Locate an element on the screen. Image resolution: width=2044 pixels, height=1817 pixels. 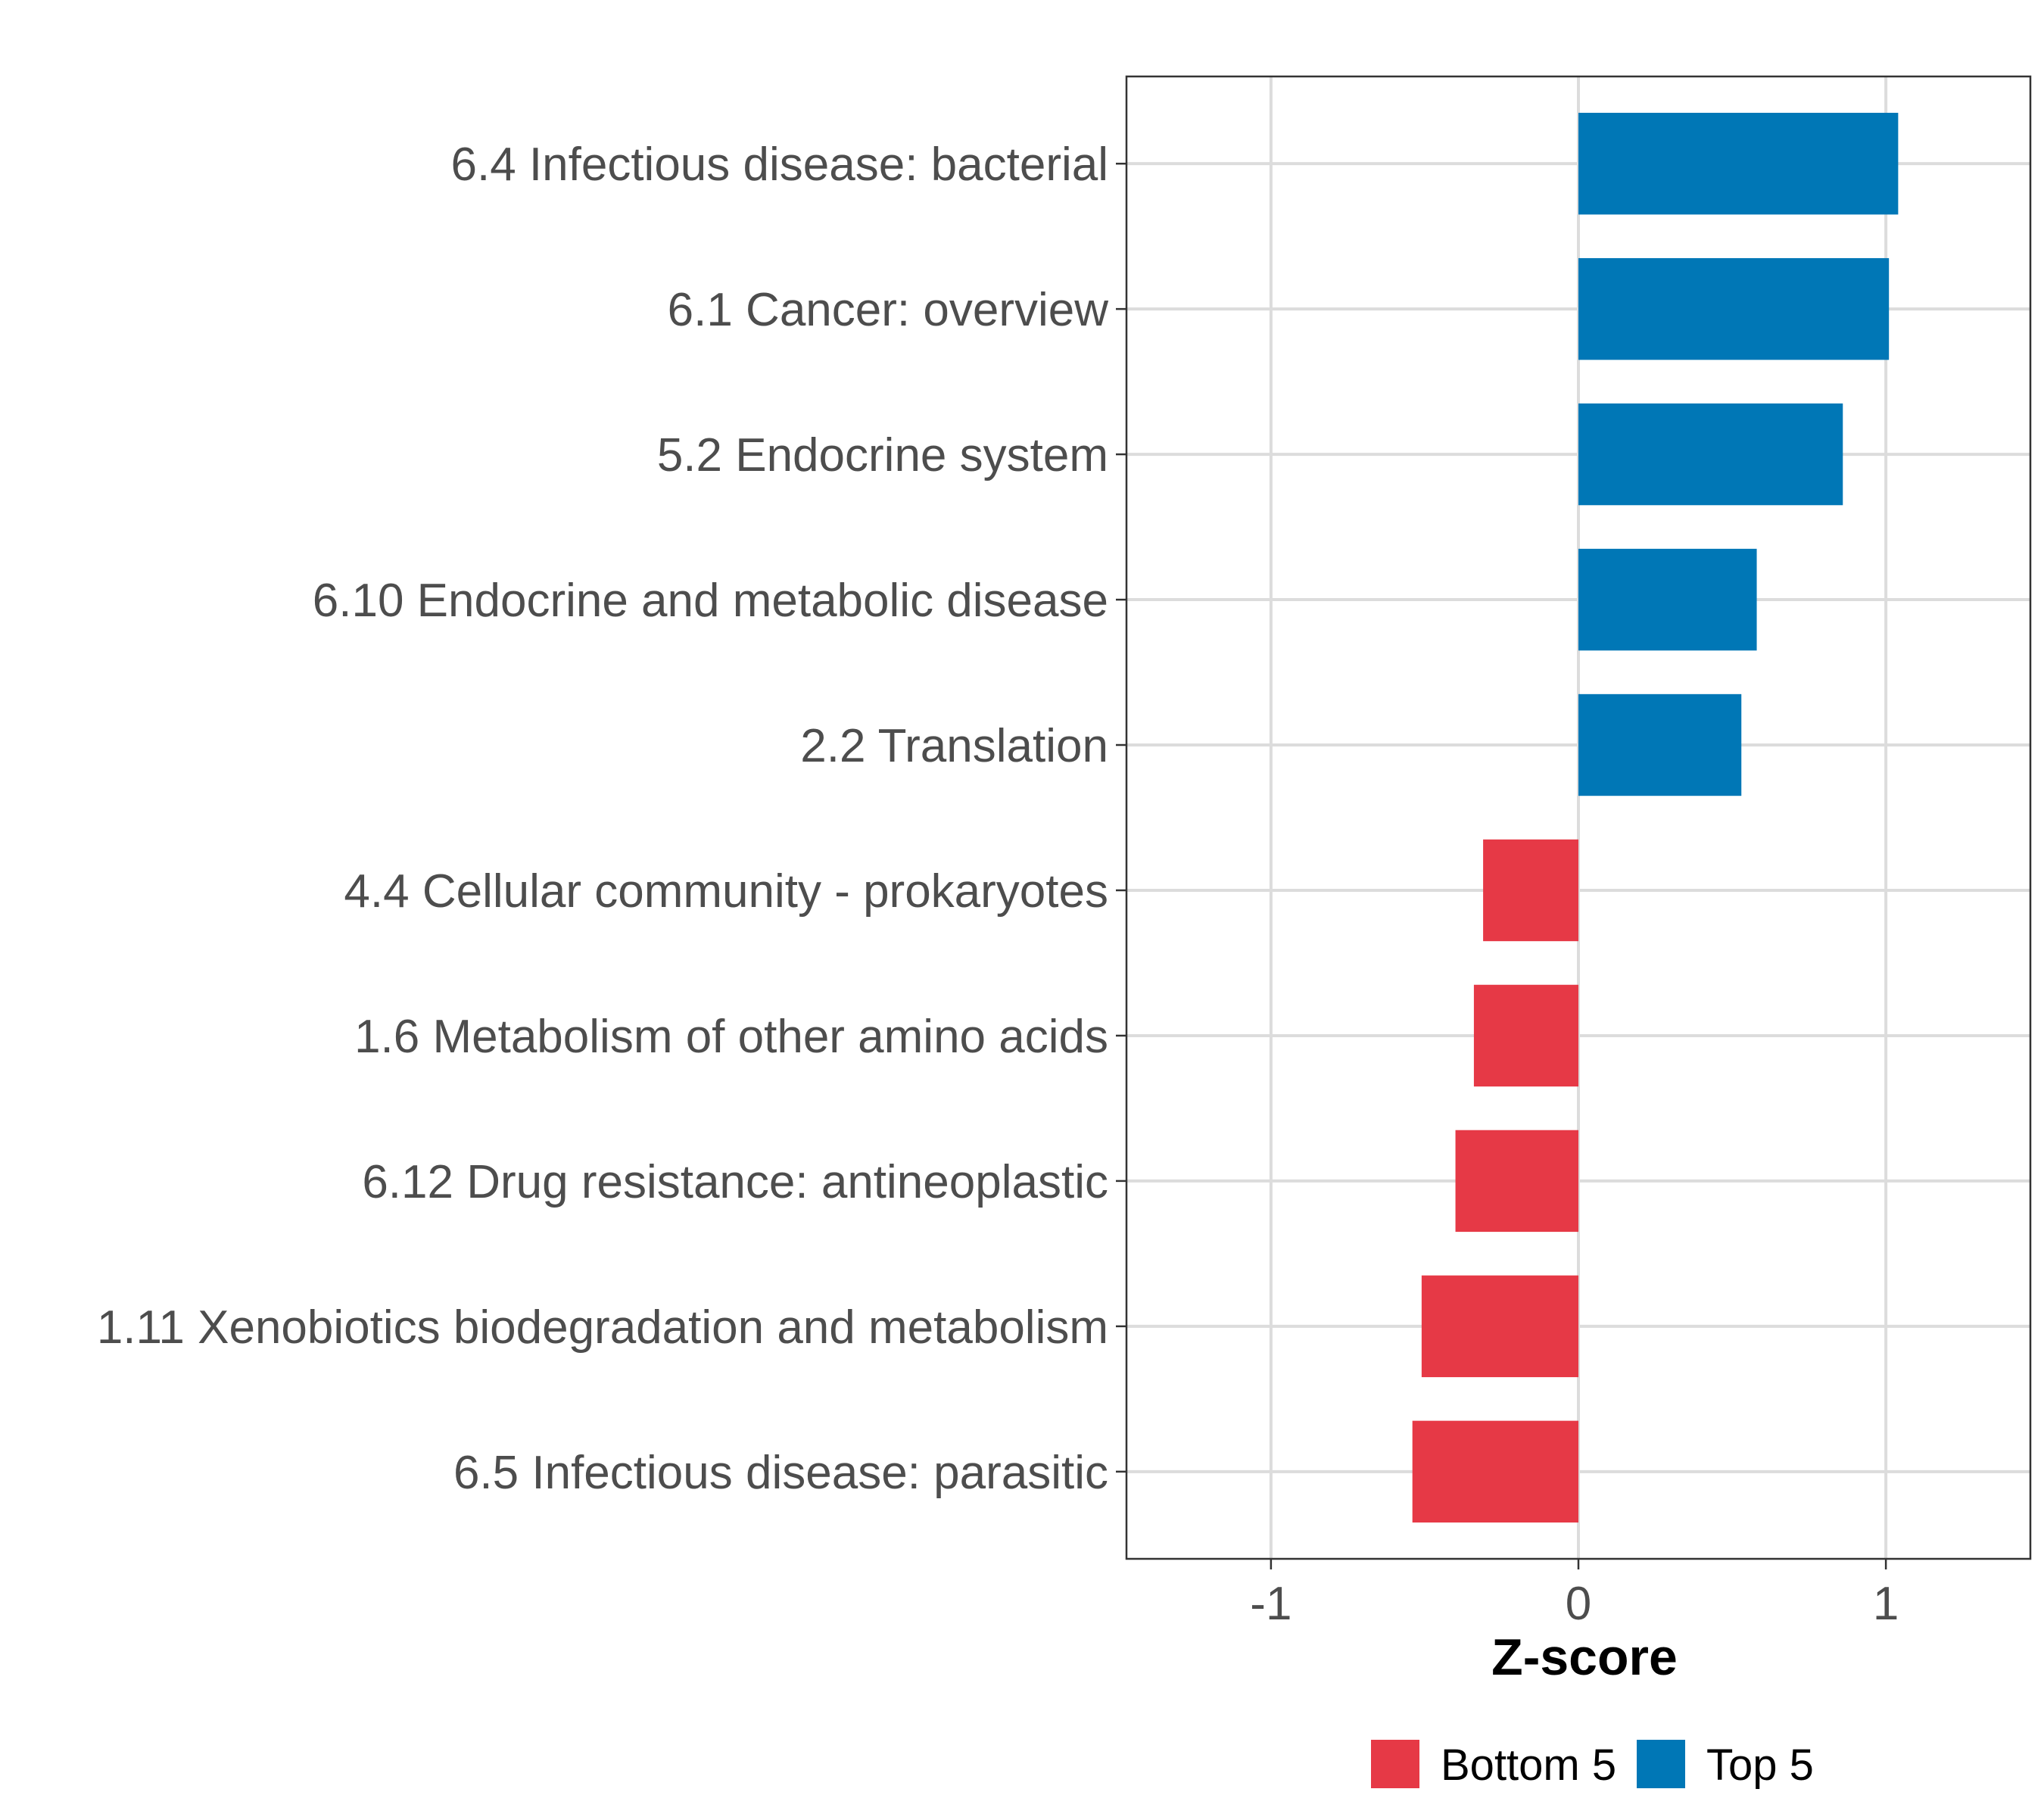
y-tick-label: 6.5 Infectious disease: parasitic is located at coordinates (781, 1473).